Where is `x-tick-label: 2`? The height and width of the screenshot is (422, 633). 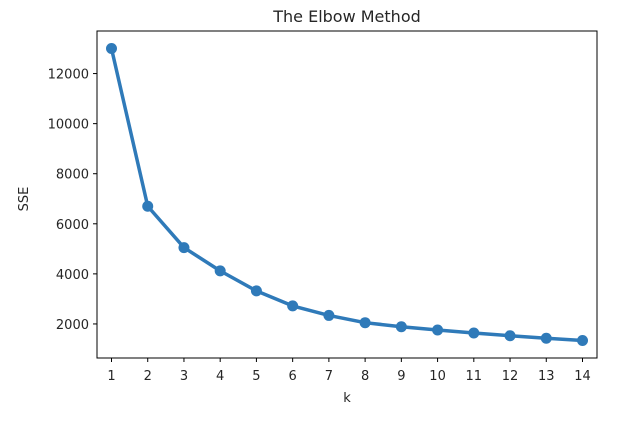 x-tick-label: 2 is located at coordinates (148, 376).